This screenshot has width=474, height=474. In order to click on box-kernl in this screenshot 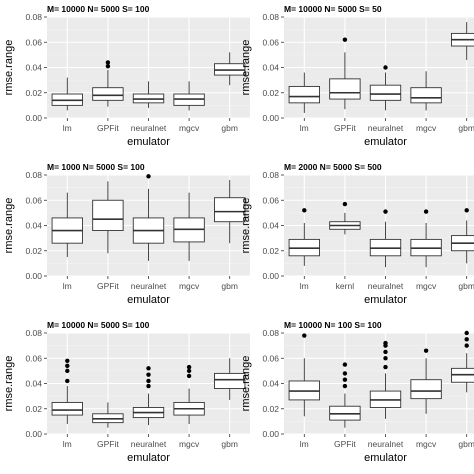, I will do `click(345, 218)`.